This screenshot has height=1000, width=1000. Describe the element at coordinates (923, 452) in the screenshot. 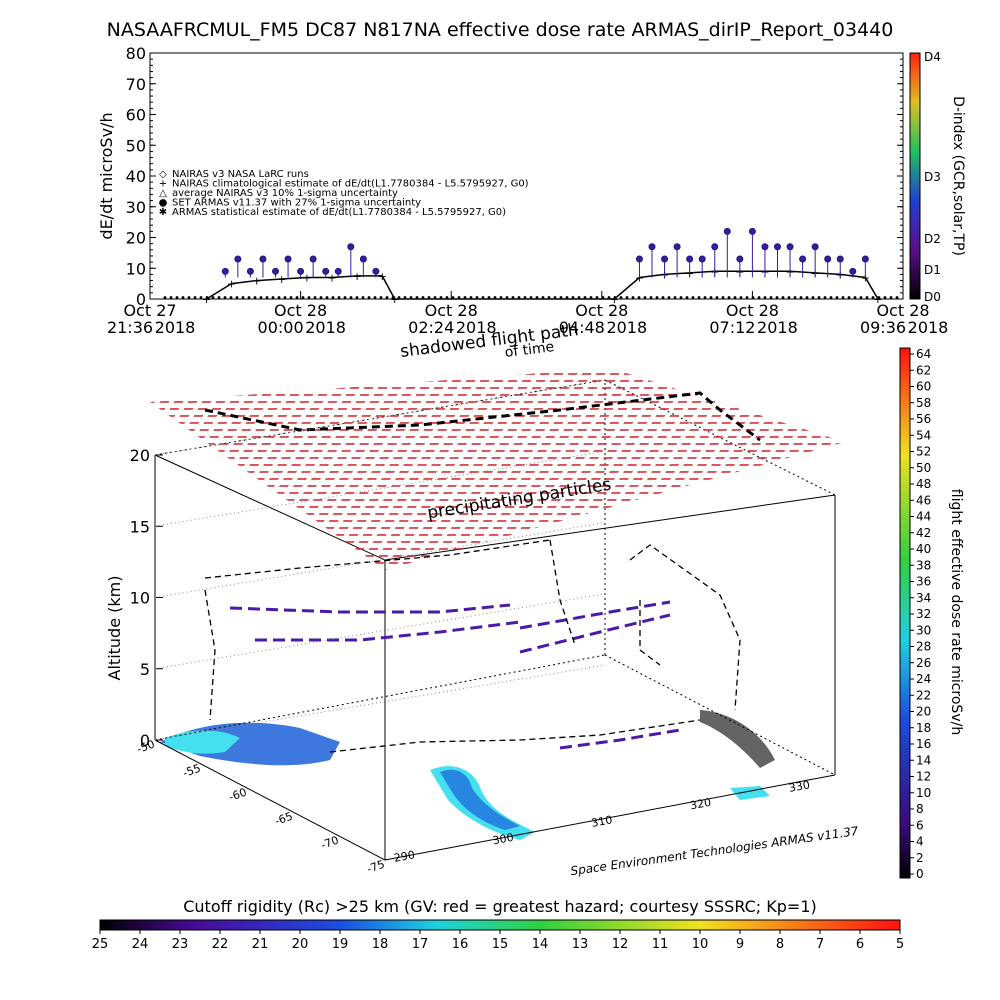

I see `dose-rate-colorbar-tick-label: 52` at that location.